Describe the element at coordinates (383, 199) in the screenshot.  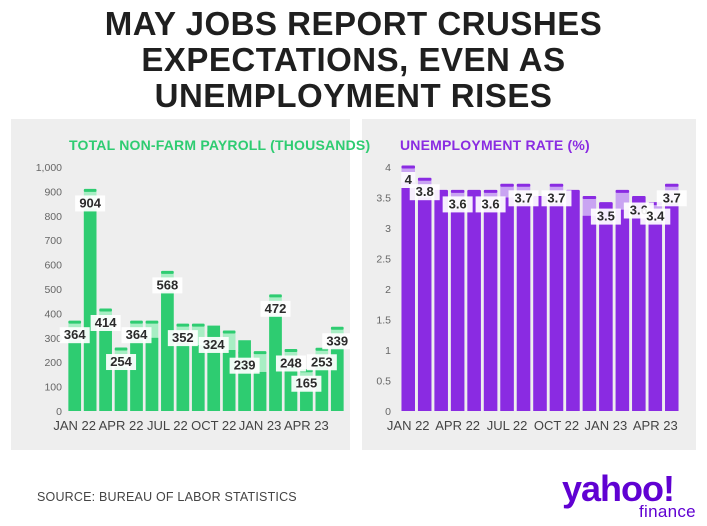
I see `unemployment-y-tick-label: 3.5` at that location.